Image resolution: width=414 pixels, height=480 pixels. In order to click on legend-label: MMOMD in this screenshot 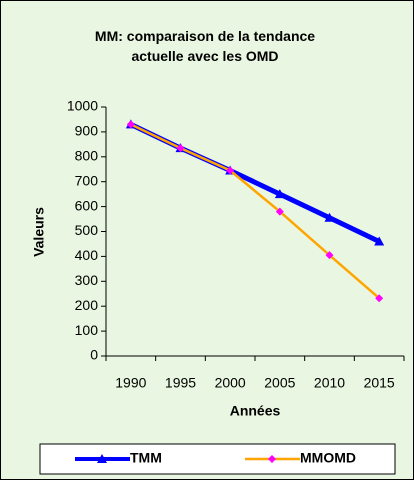, I will do `click(328, 458)`.